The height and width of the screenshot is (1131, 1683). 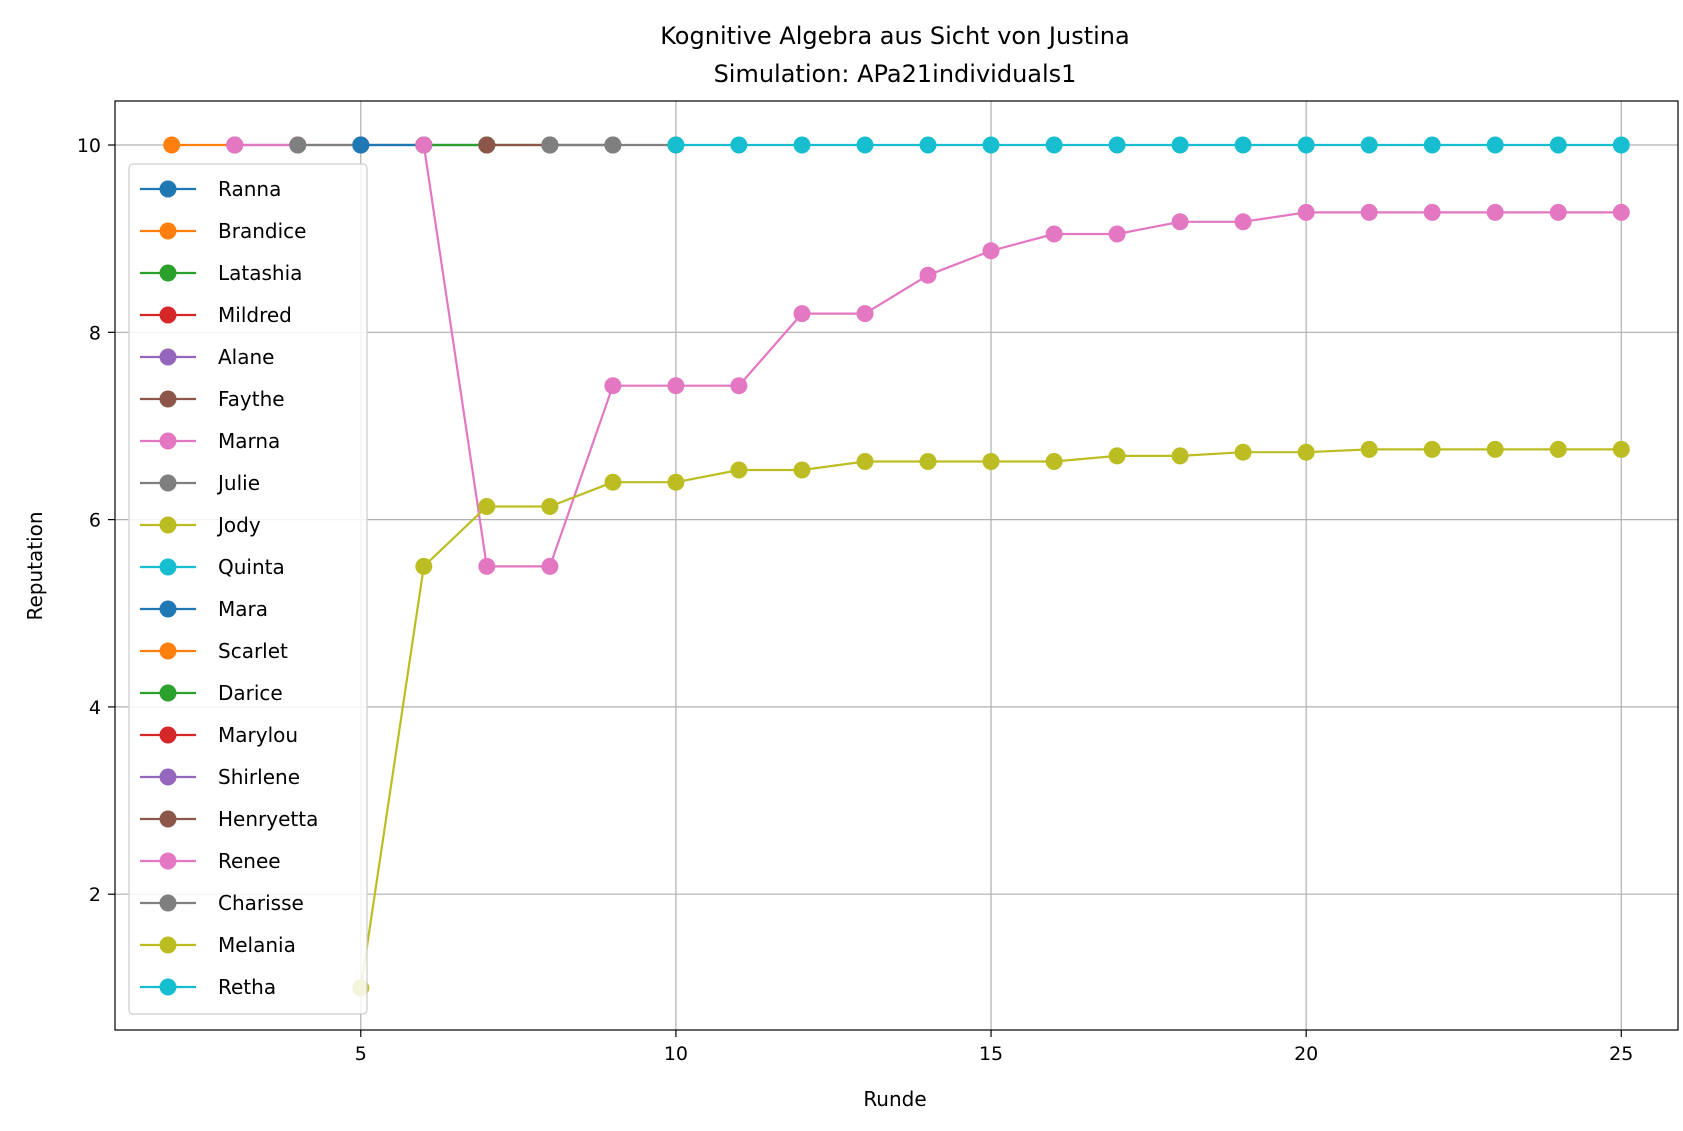 I want to click on data-point-henryetta, so click(x=487, y=145).